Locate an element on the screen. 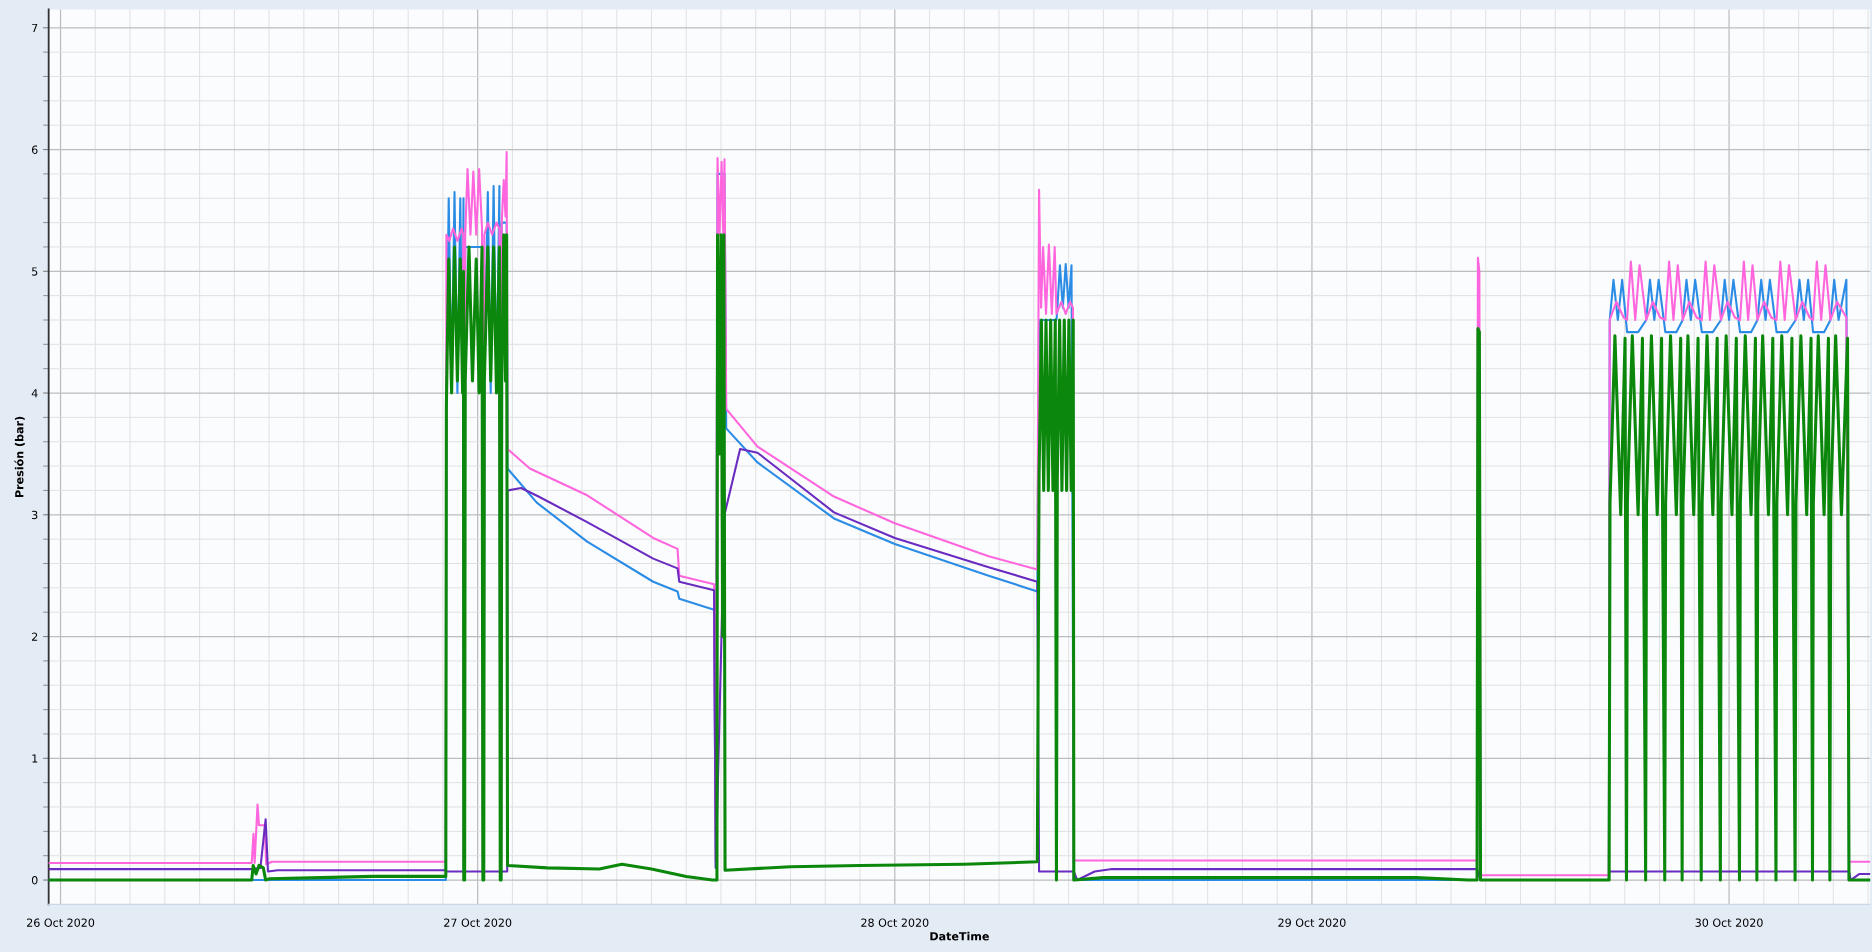 The image size is (1872, 952). y-axis-title: Presión (bar) is located at coordinates (19, 456).